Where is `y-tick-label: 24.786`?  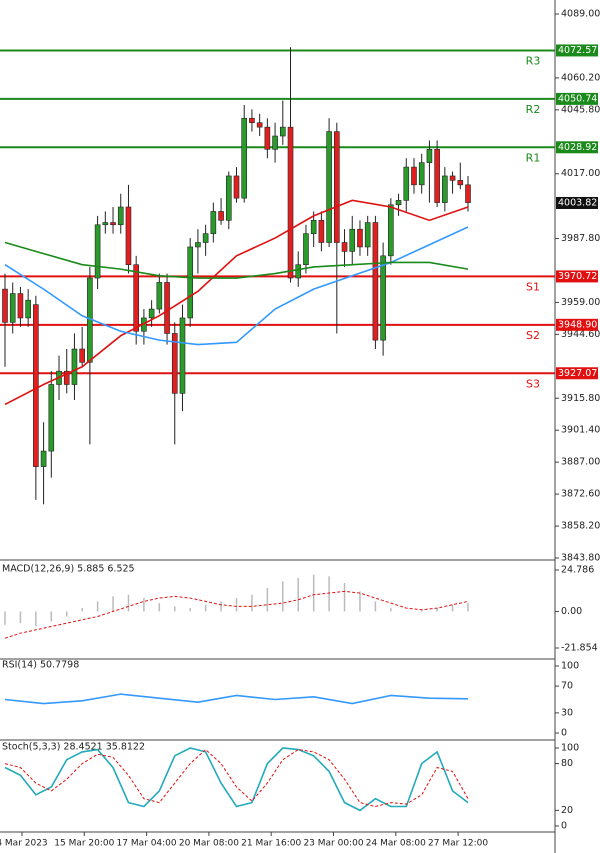
y-tick-label: 24.786 is located at coordinates (577, 570).